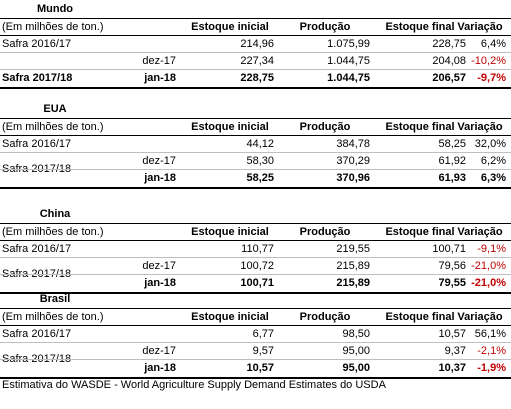 The height and width of the screenshot is (409, 511). What do you see at coordinates (493, 177) in the screenshot?
I see `cell: 6,3%` at bounding box center [493, 177].